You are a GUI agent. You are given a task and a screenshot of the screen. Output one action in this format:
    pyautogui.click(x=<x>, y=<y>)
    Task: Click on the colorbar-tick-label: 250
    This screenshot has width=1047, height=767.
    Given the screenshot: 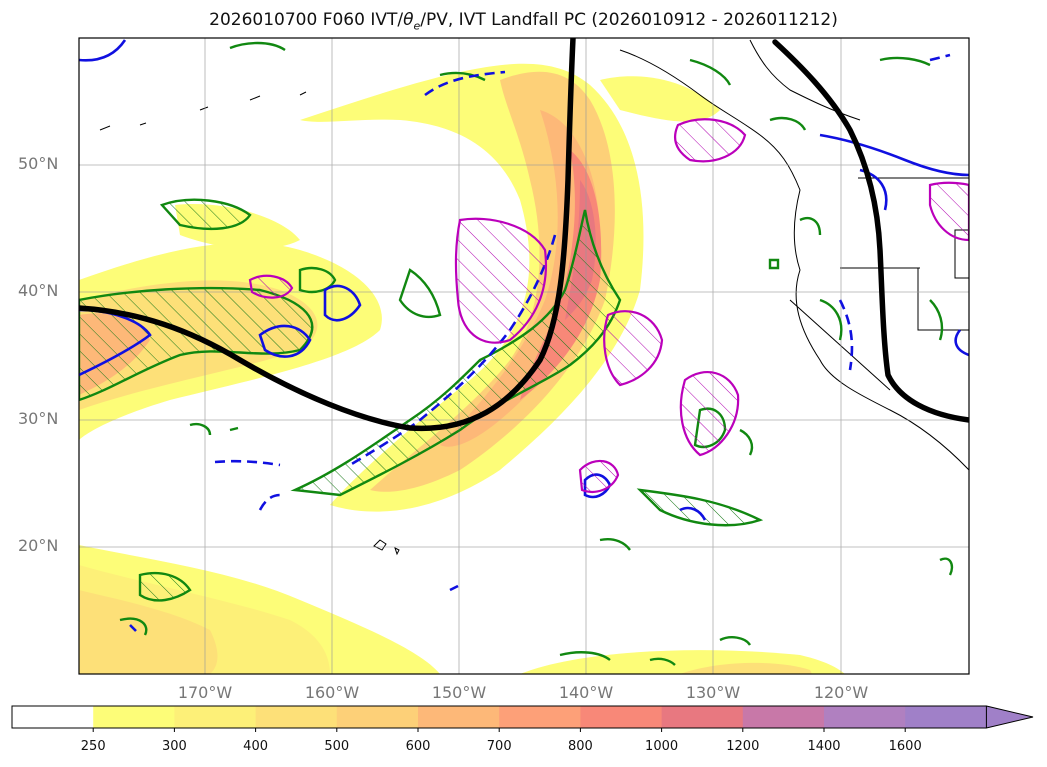 What is the action you would take?
    pyautogui.click(x=93, y=746)
    